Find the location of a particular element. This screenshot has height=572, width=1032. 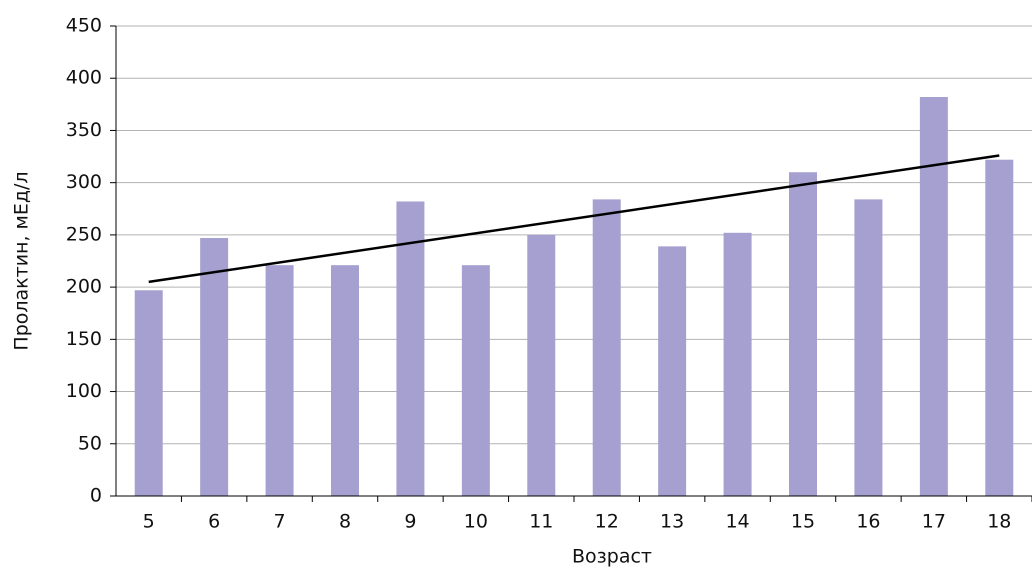

x-tick-label: 14 is located at coordinates (737, 522).